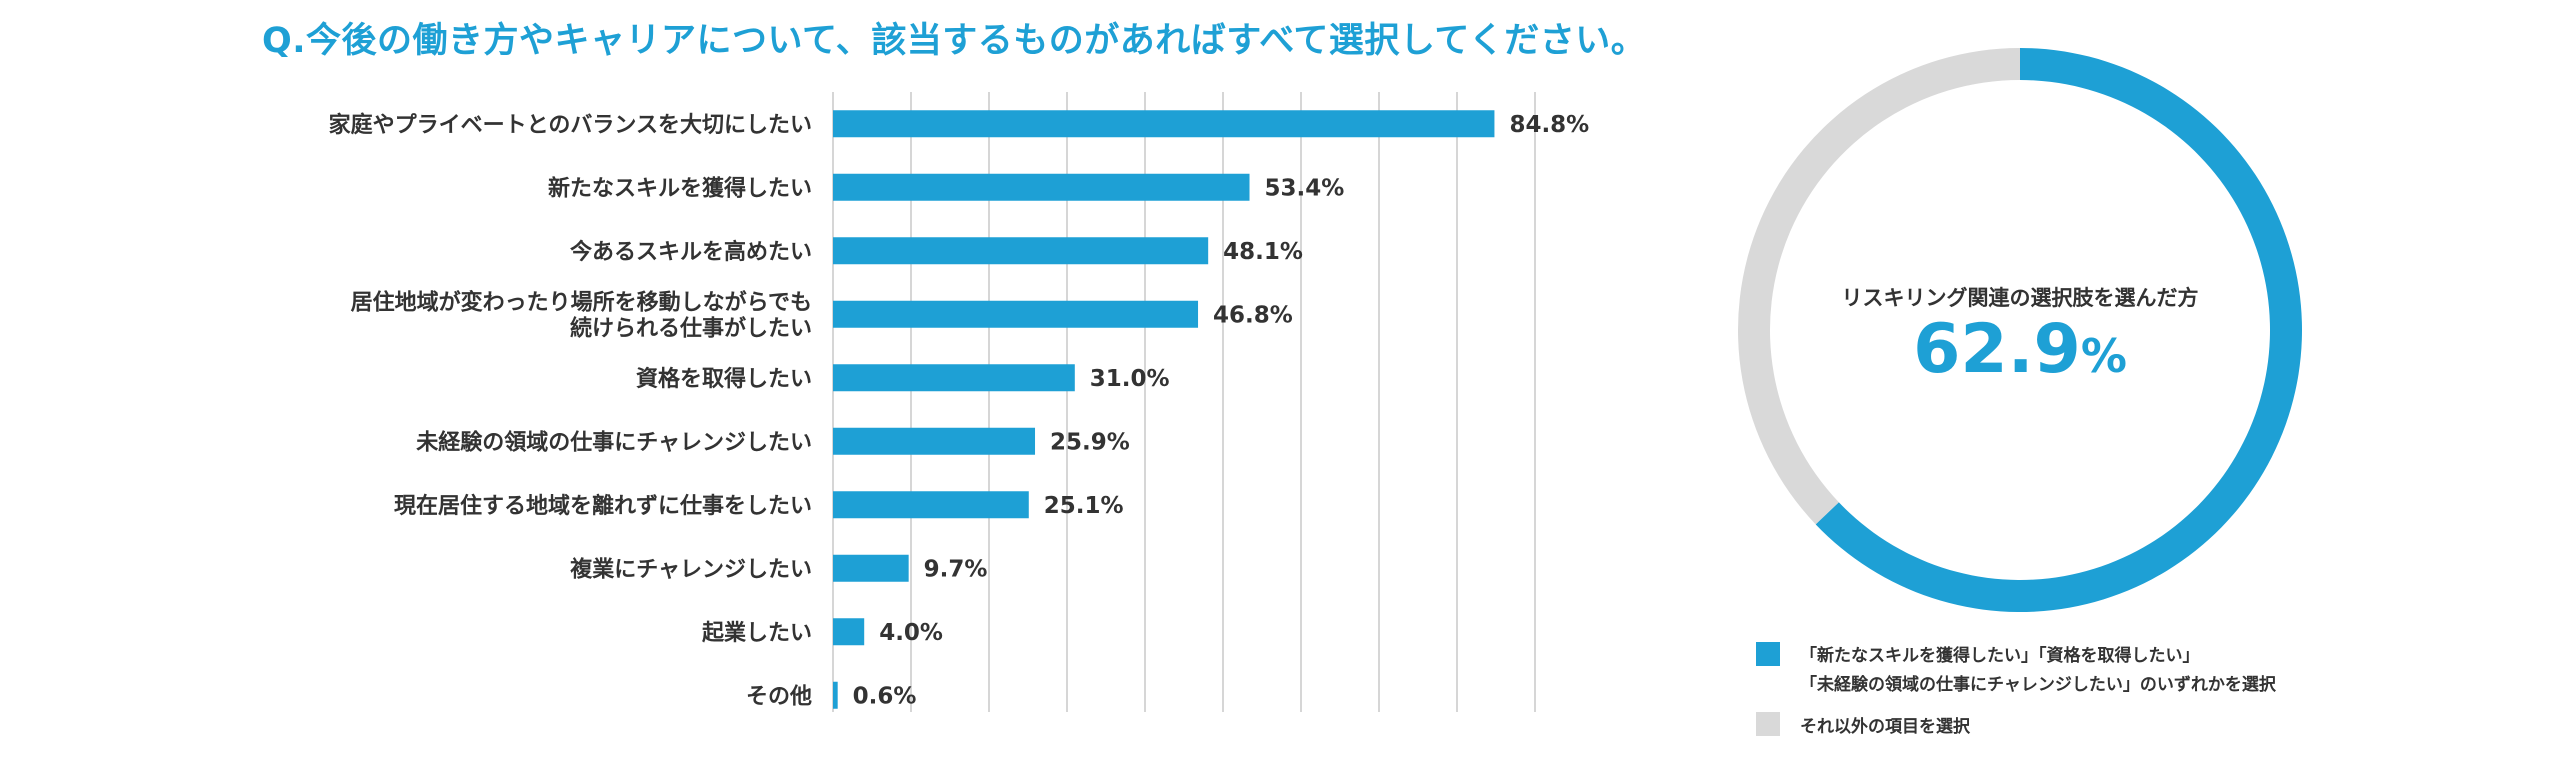  Describe the element at coordinates (2000, 656) in the screenshot. I see `legend-text-reskilling-line1: 「新たなスキルを獲得したい」「資格を取得したい」` at that location.